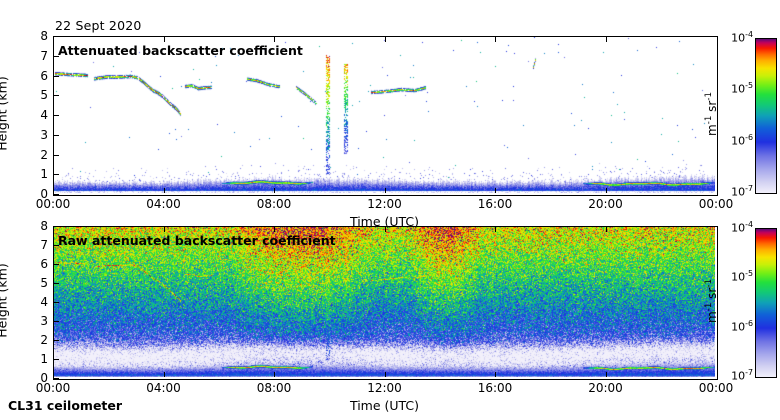 The width and height of the screenshot is (780, 420). What do you see at coordinates (180, 50) in the screenshot?
I see `panel-attenuated-title: Attenuated backscatter coefficient` at bounding box center [180, 50].